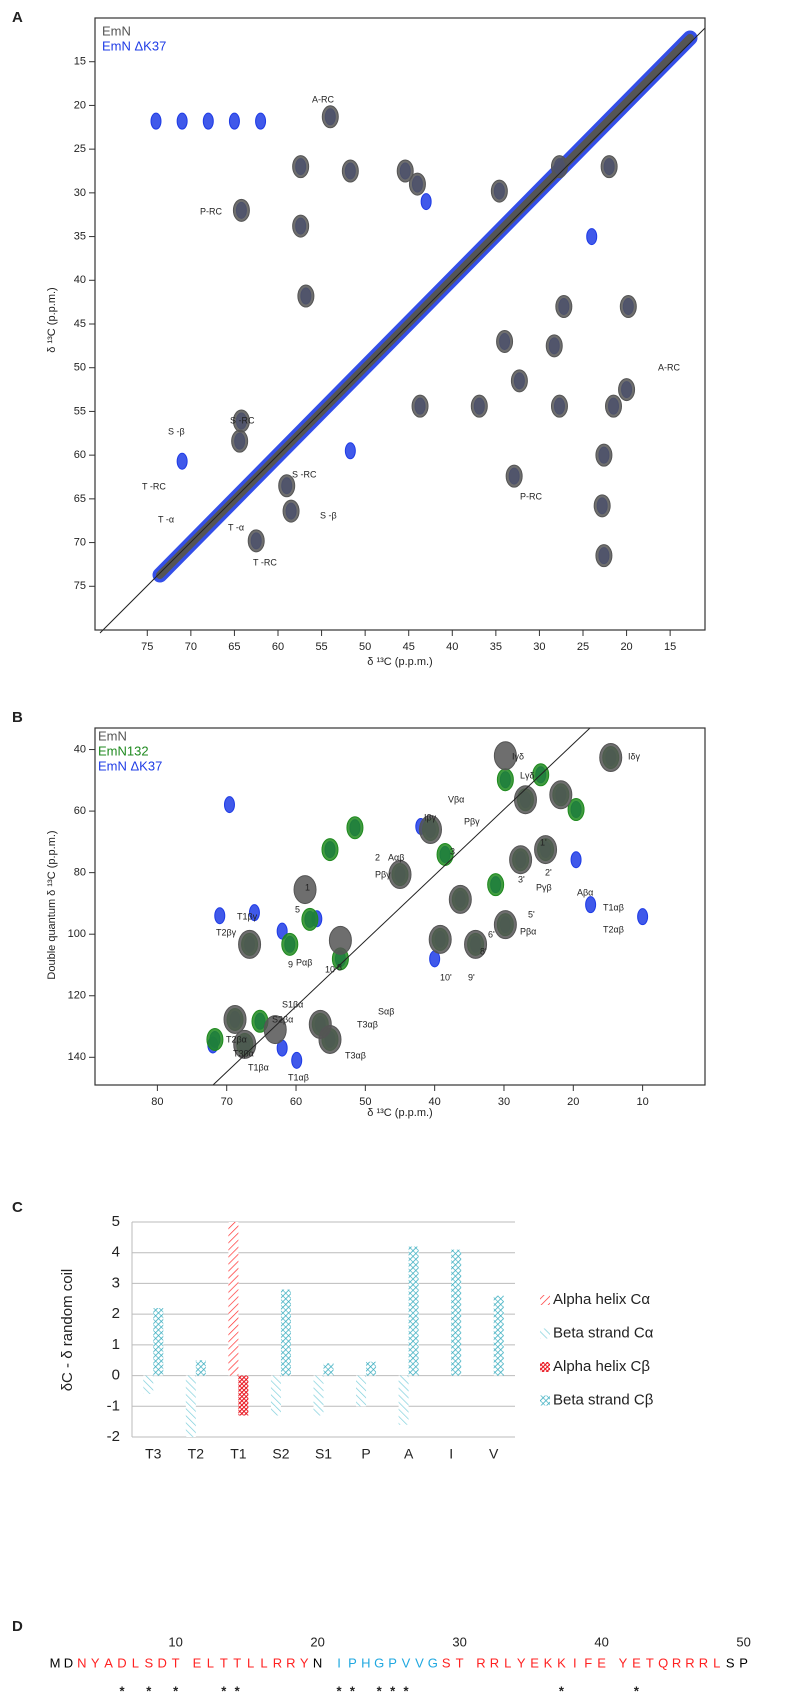 Image resolution: width=794 pixels, height=1701 pixels. What do you see at coordinates (298, 1077) in the screenshot?
I see `annotation: T1αβ` at bounding box center [298, 1077].